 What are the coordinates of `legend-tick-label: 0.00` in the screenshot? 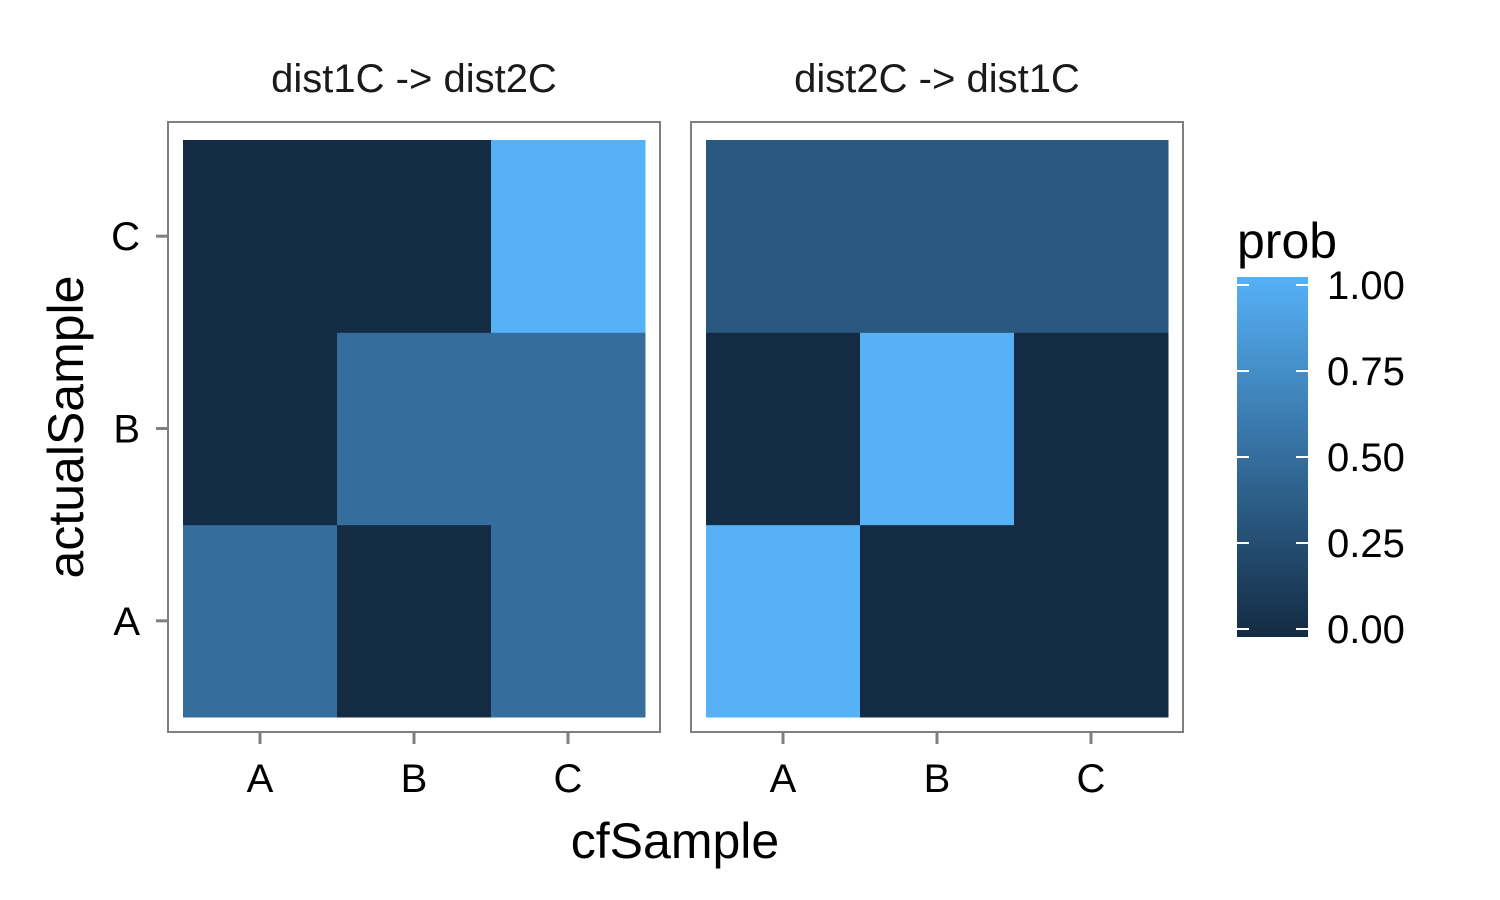 It's located at (1366, 630).